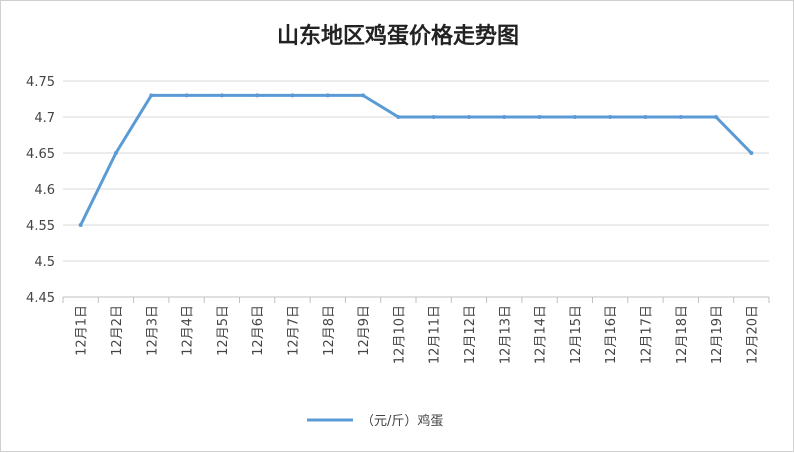 Image resolution: width=794 pixels, height=453 pixels. What do you see at coordinates (40, 154) in the screenshot?
I see `y-tick-label: 4.65` at bounding box center [40, 154].